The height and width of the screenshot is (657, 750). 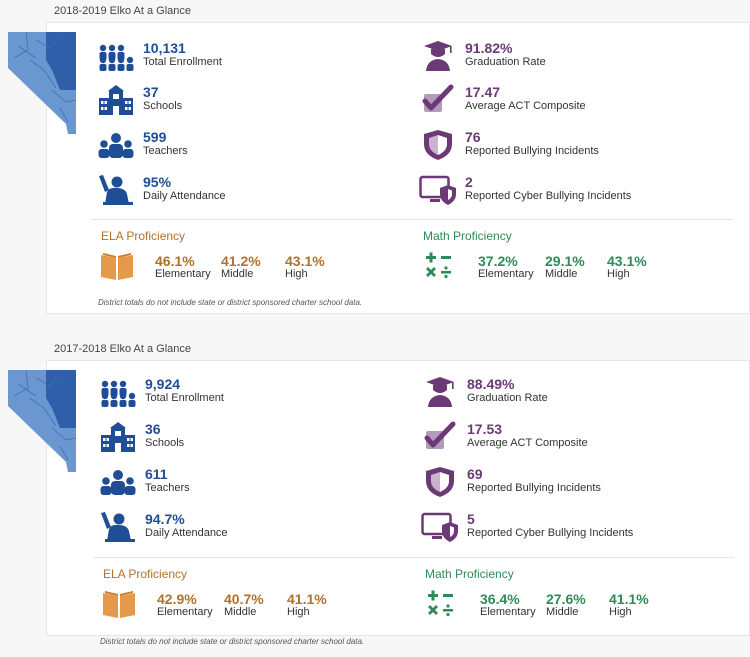 What do you see at coordinates (498, 261) in the screenshot?
I see `math-elementary-value: 37.2%` at bounding box center [498, 261].